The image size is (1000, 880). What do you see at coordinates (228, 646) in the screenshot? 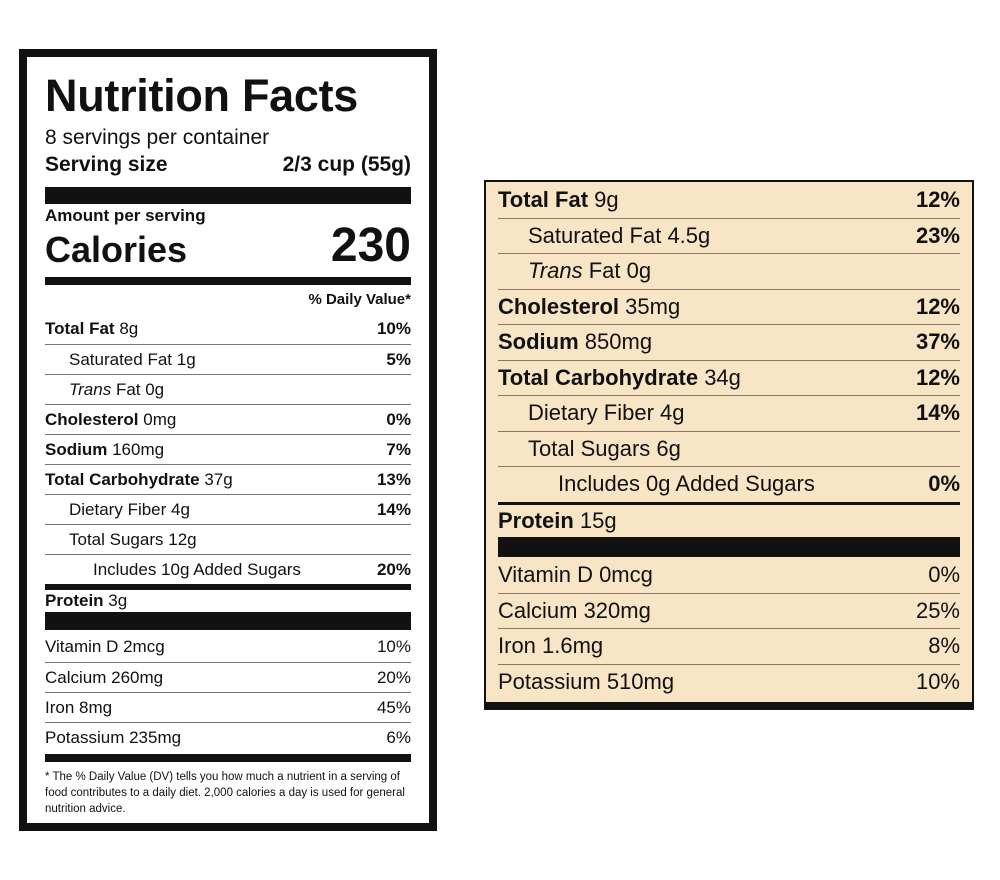
I see `vitamin-row: Vitamin D 2mcg 10%` at bounding box center [228, 646].